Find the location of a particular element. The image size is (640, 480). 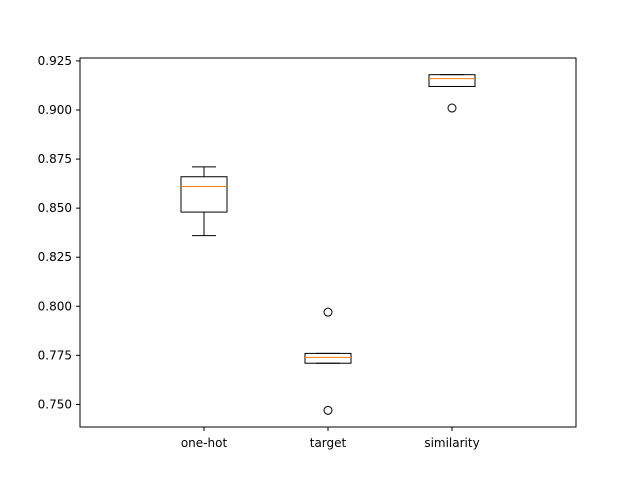

box-group-similarity is located at coordinates (452, 93).